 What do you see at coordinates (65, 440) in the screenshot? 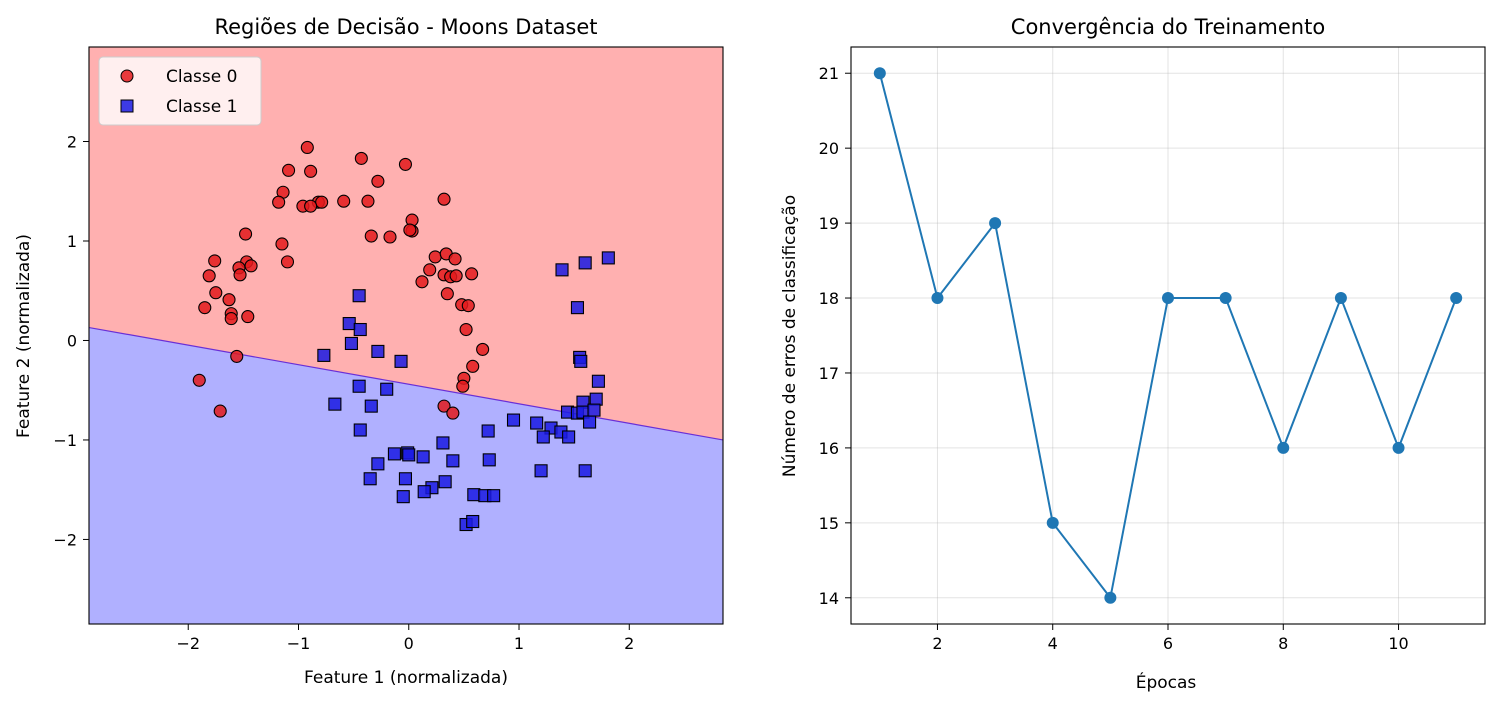
I see `y-tick-label: −1` at bounding box center [65, 440].